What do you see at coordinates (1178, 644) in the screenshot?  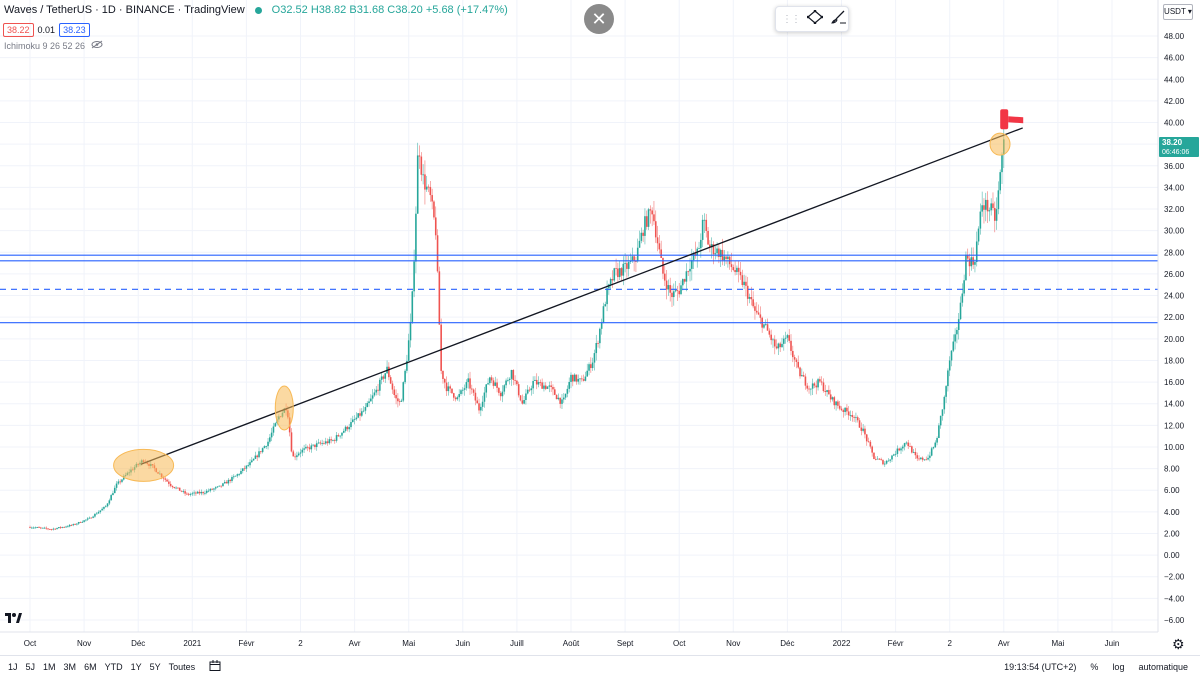 I see `gear-icon: ⚙` at bounding box center [1178, 644].